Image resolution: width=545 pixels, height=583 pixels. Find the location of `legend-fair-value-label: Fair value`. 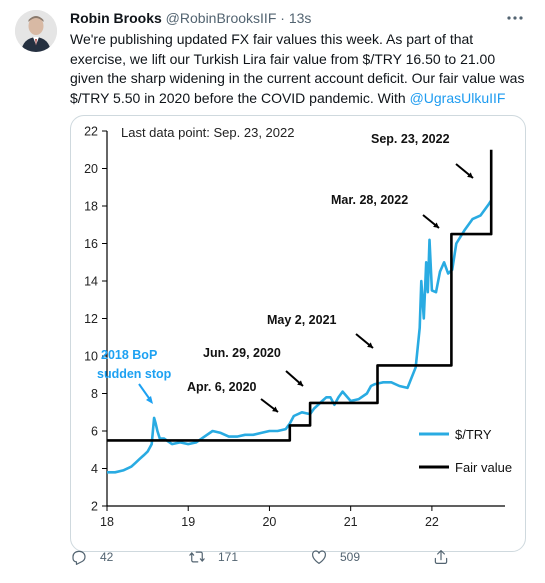

legend-fair-value-label: Fair value is located at coordinates (483, 467).